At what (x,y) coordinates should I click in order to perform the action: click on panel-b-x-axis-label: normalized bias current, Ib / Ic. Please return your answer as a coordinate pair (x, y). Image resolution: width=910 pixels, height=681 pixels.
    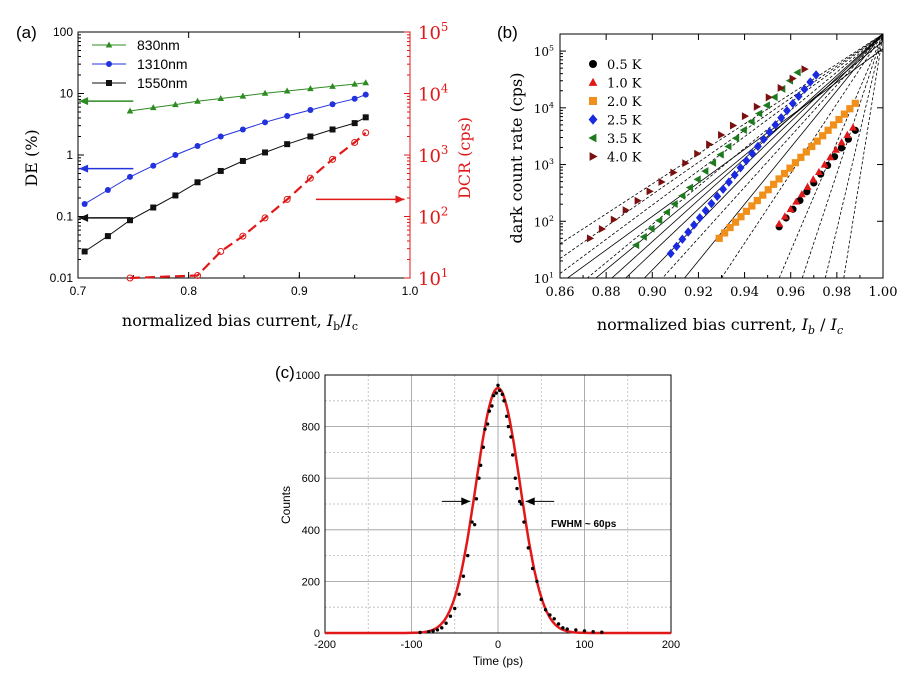
    Looking at the image, I should click on (720, 326).